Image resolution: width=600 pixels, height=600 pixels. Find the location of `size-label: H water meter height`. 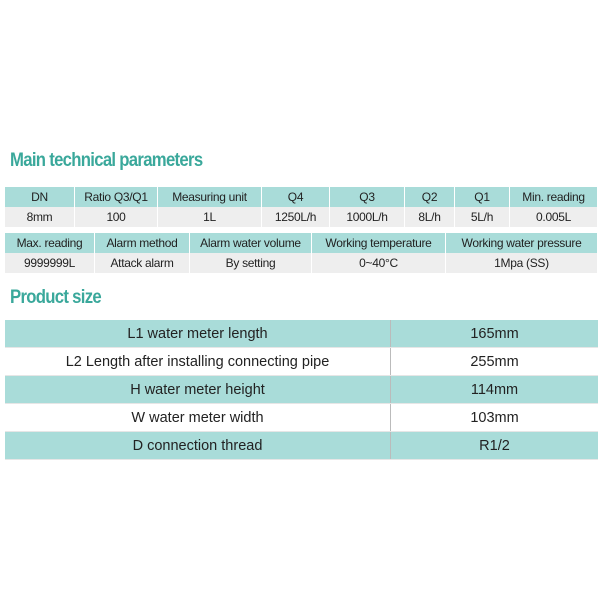

size-label: H water meter height is located at coordinates (198, 389).